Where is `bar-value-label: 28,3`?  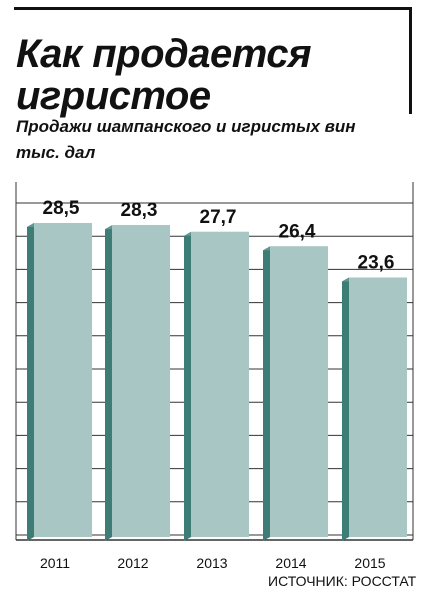 bar-value-label: 28,3 is located at coordinates (139, 210).